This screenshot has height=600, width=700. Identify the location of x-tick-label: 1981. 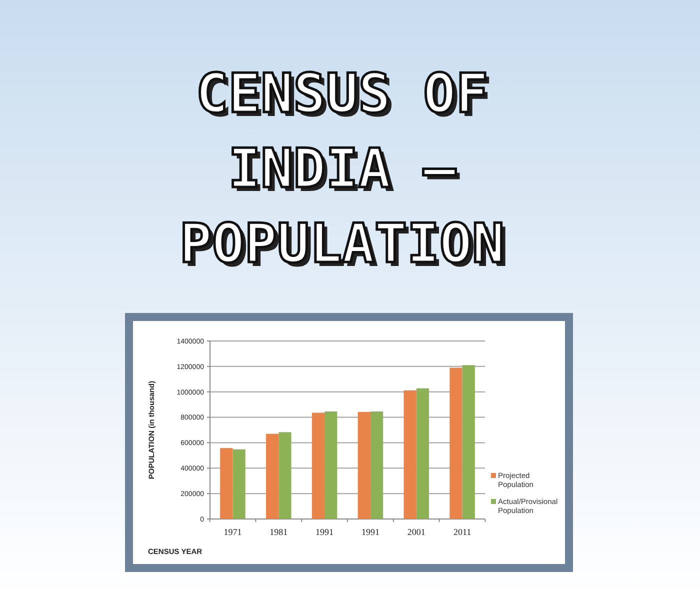
(279, 532).